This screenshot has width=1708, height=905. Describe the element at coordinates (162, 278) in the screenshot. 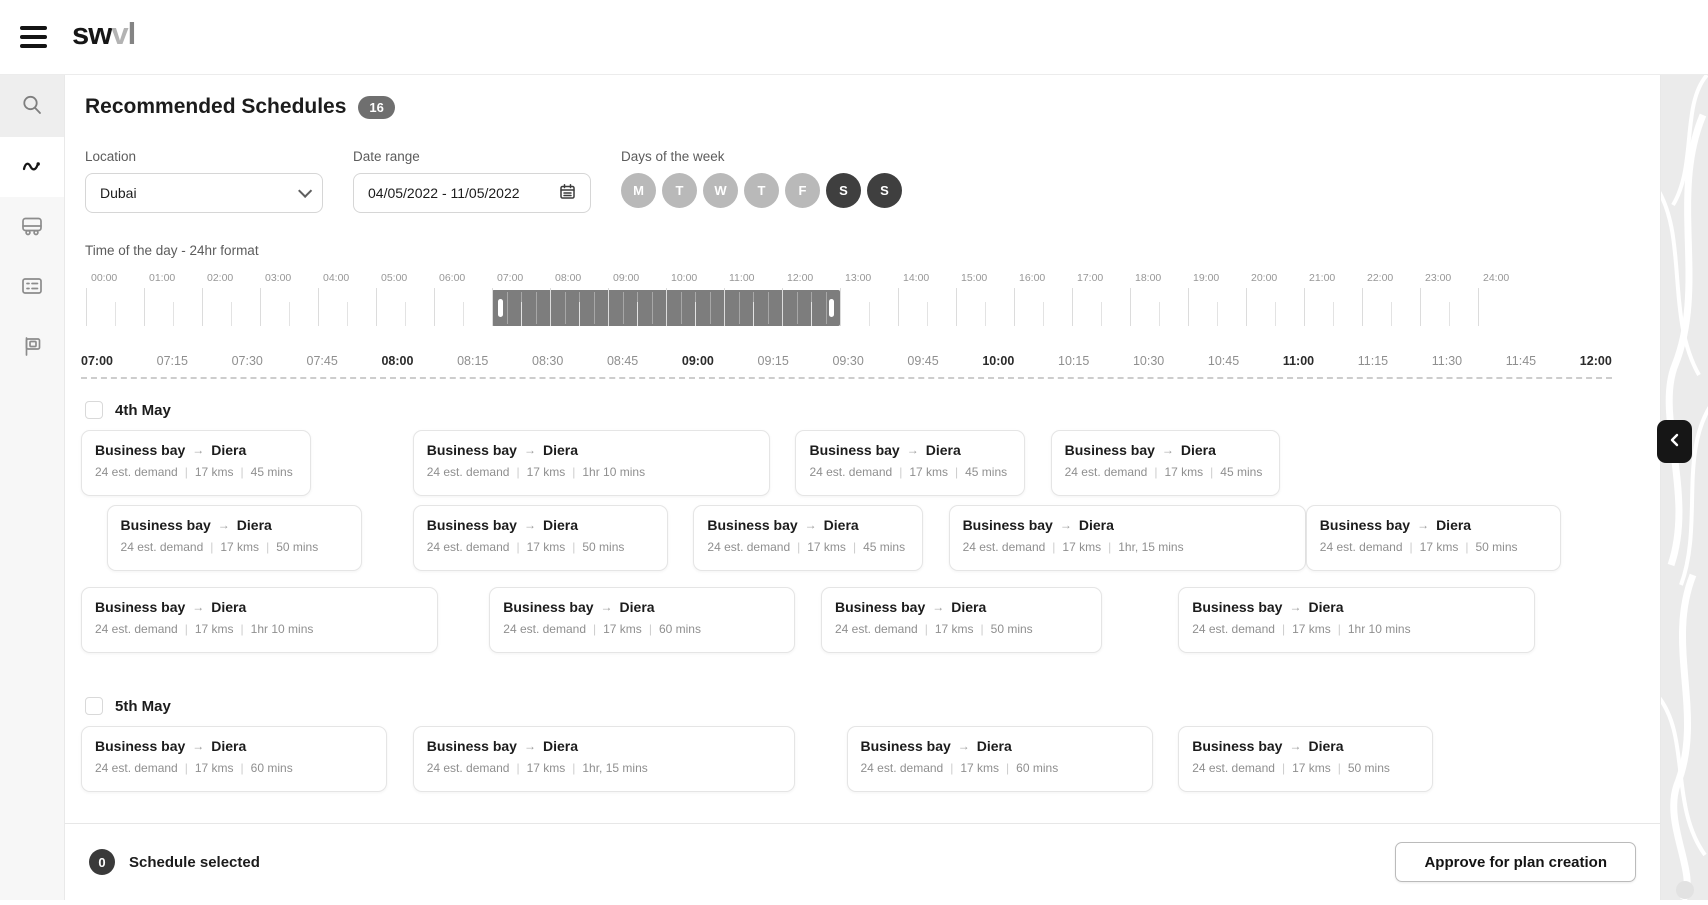

I see `hour-label: 01:00` at that location.